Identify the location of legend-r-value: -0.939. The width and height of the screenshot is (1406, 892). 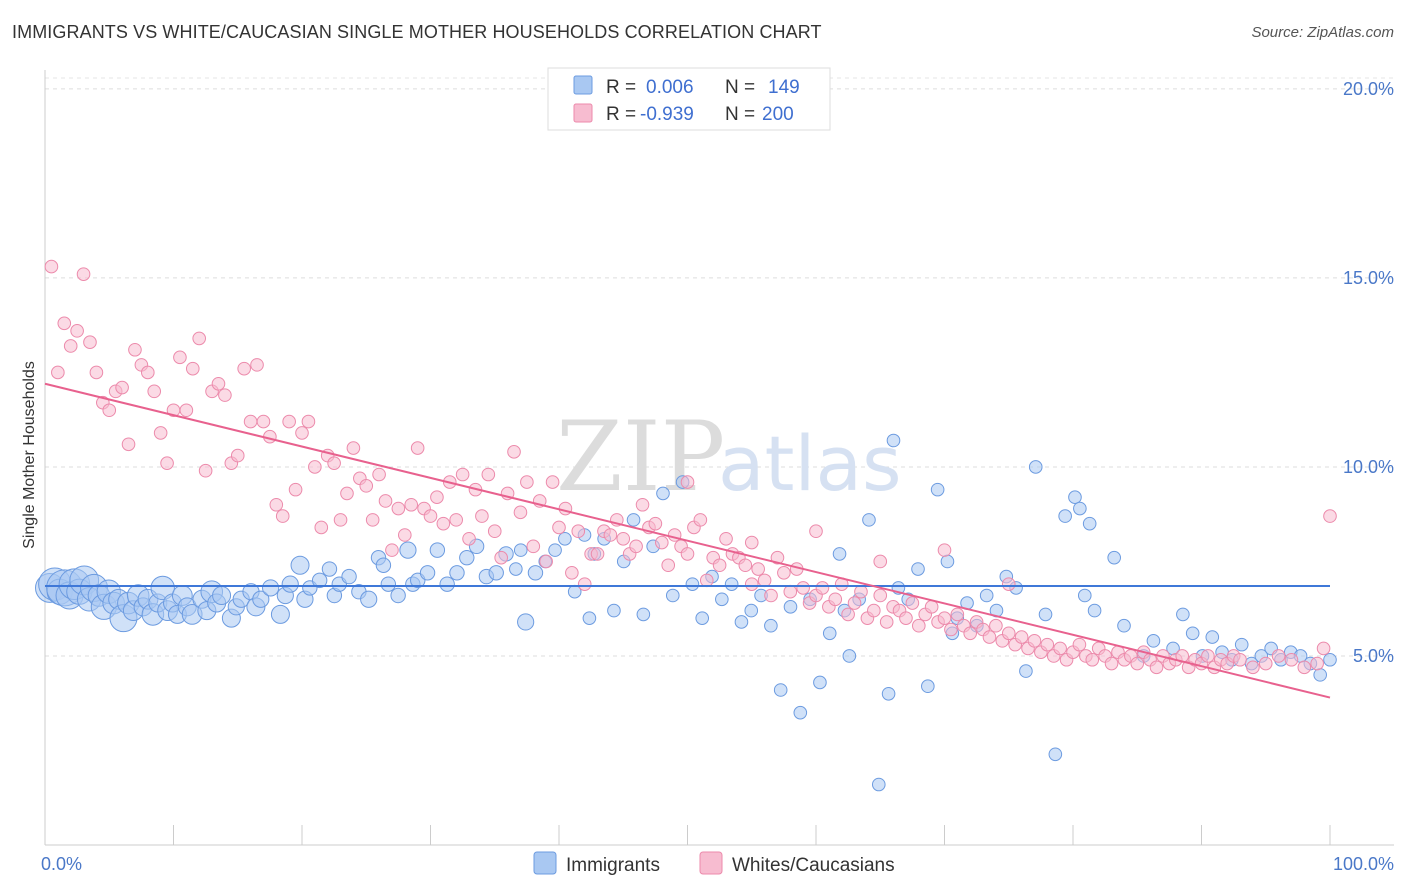
(667, 114).